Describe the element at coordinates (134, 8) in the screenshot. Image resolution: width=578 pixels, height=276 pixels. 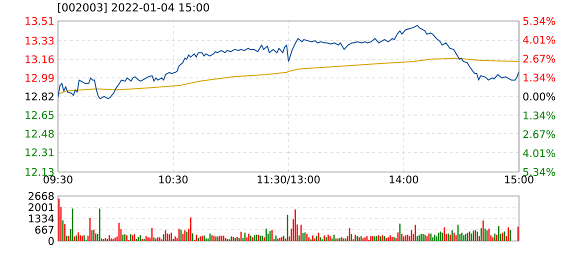
I see `chart-title: [002003] 2022-01-04 15:00` at that location.